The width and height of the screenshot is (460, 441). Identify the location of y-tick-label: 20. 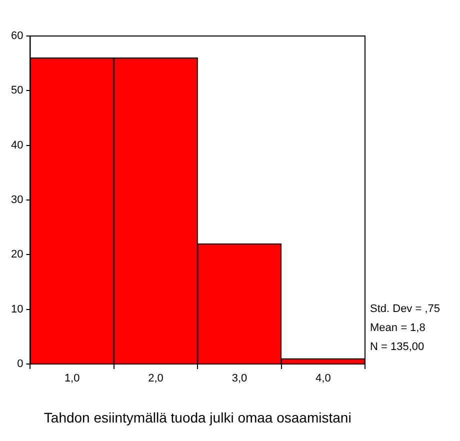
(17, 254).